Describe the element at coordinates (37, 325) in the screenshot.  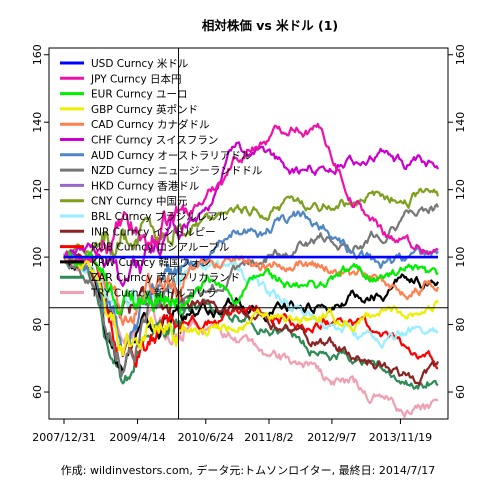
I see `y-tick-label-left: 80` at that location.